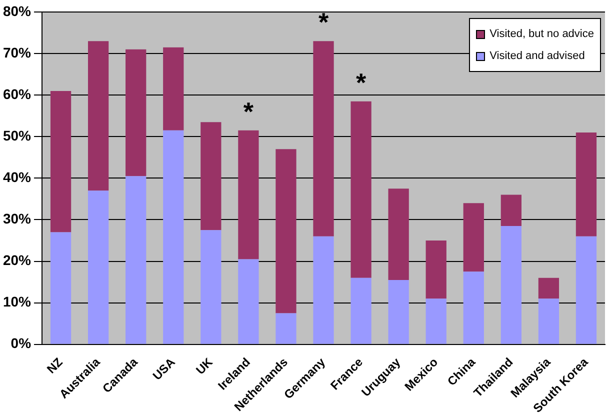  Describe the element at coordinates (204, 366) in the screenshot. I see `x-tick-label: UK` at that location.